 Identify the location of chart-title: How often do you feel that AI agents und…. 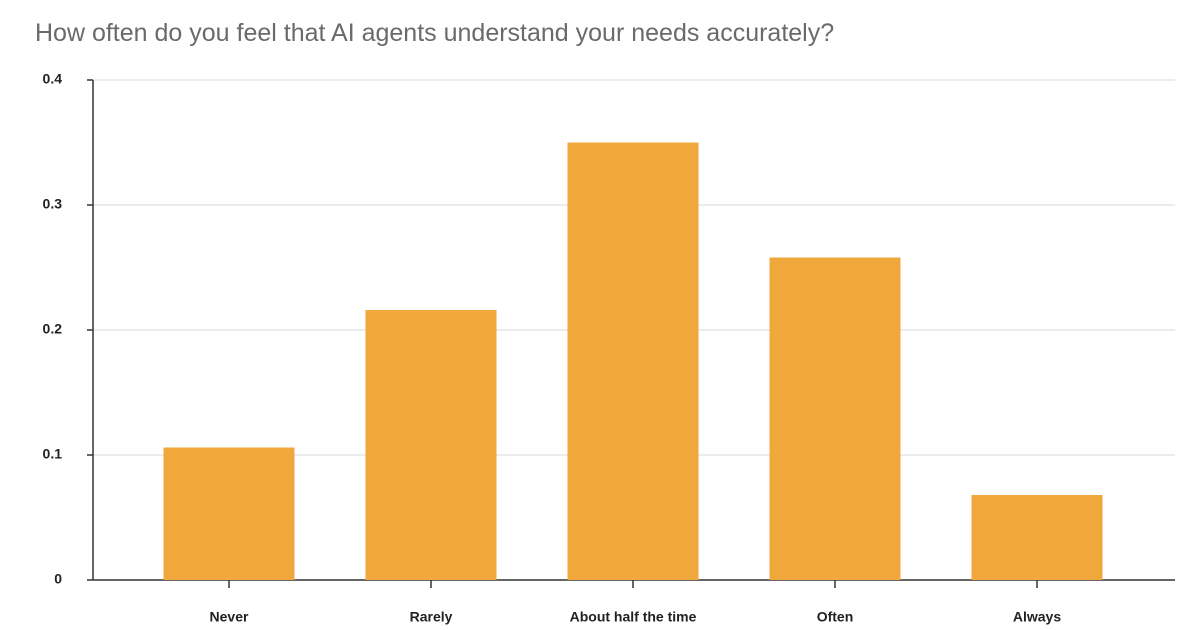
(434, 33).